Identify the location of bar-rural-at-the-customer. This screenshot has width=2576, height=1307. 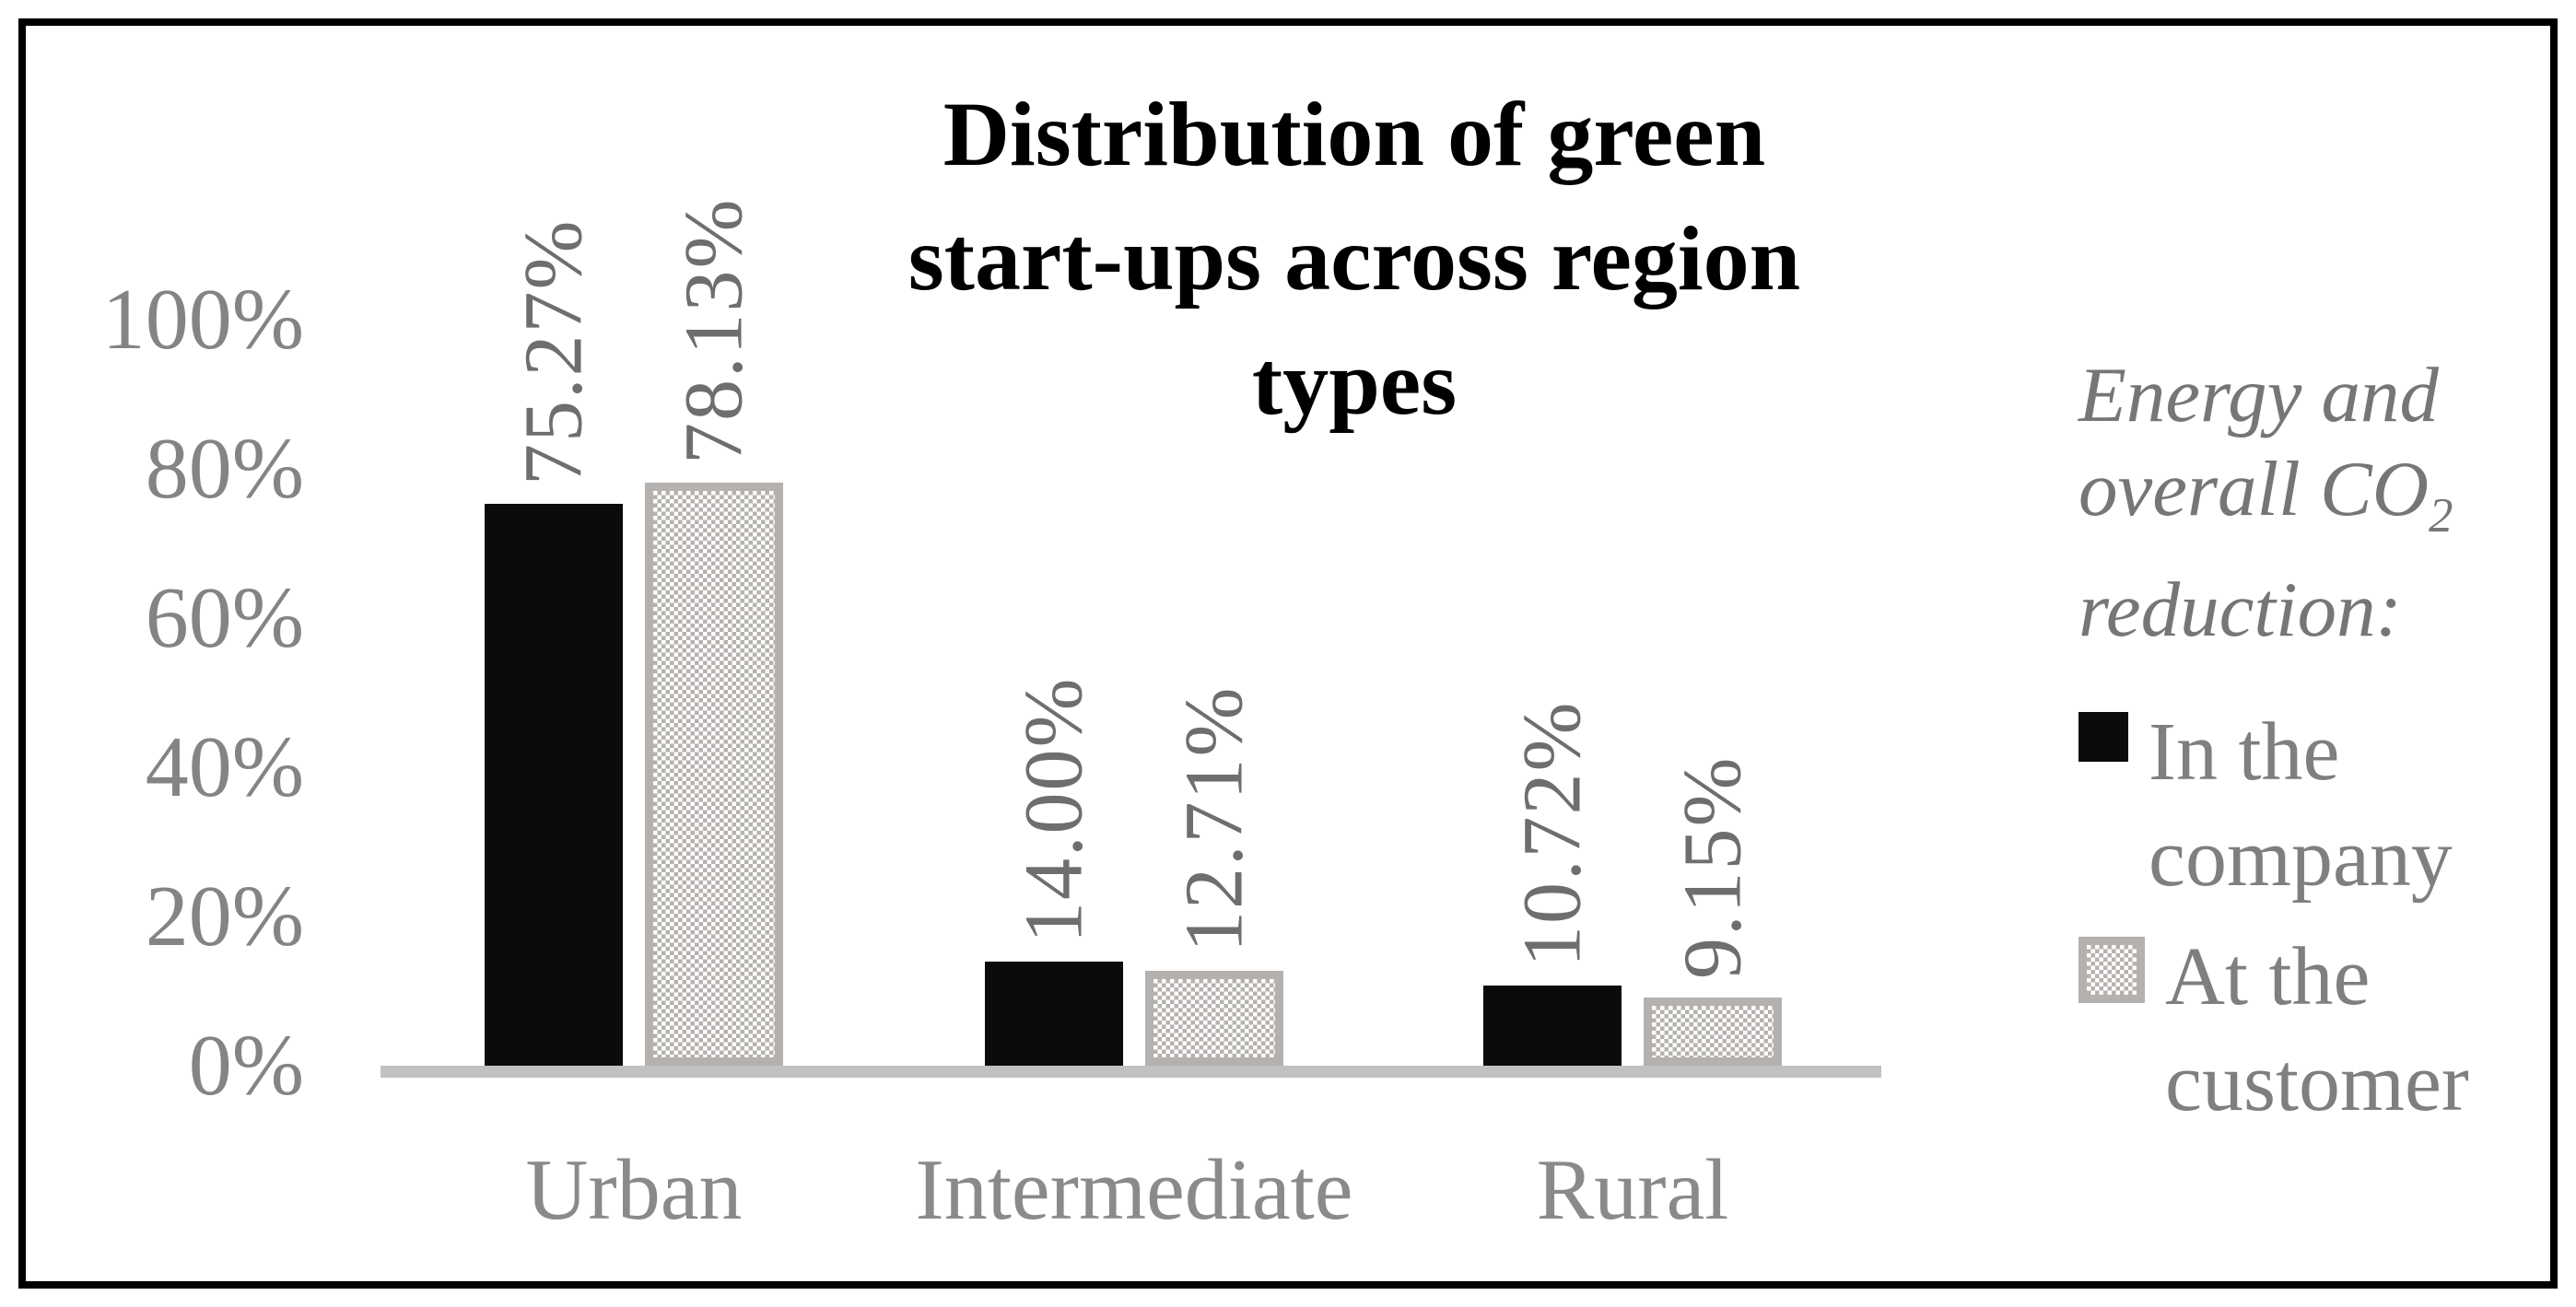
(1713, 1032).